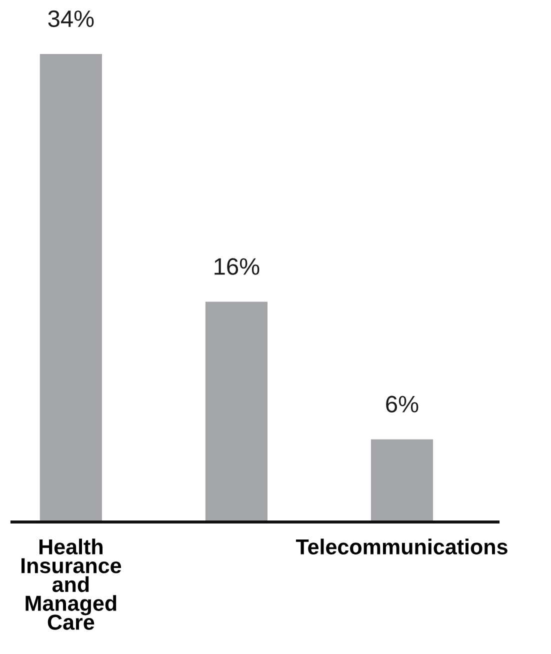  What do you see at coordinates (71, 19) in the screenshot?
I see `data-label: 34%` at bounding box center [71, 19].